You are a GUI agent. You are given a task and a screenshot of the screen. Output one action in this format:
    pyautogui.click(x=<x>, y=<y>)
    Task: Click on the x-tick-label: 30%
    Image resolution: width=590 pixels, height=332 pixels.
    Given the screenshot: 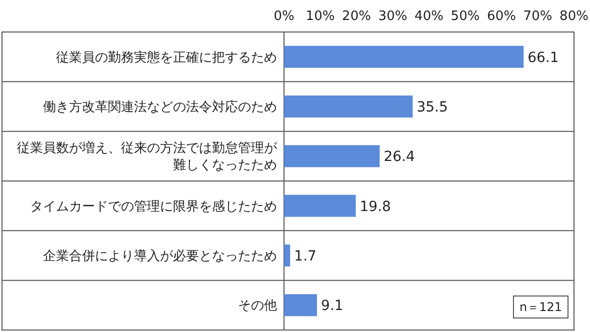 What is the action you would take?
    pyautogui.click(x=393, y=16)
    